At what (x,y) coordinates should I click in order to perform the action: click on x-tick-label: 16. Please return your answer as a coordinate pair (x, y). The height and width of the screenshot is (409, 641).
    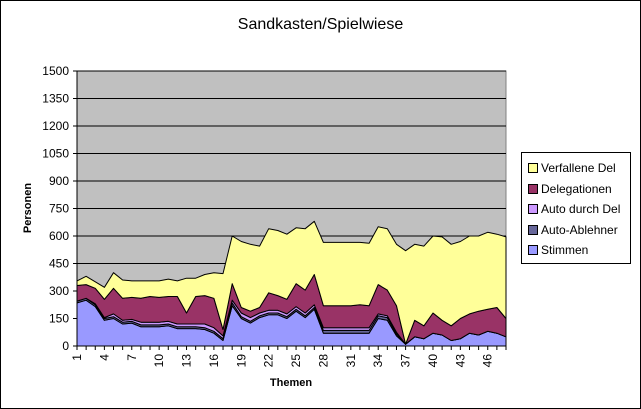
    Looking at the image, I should click on (214, 361).